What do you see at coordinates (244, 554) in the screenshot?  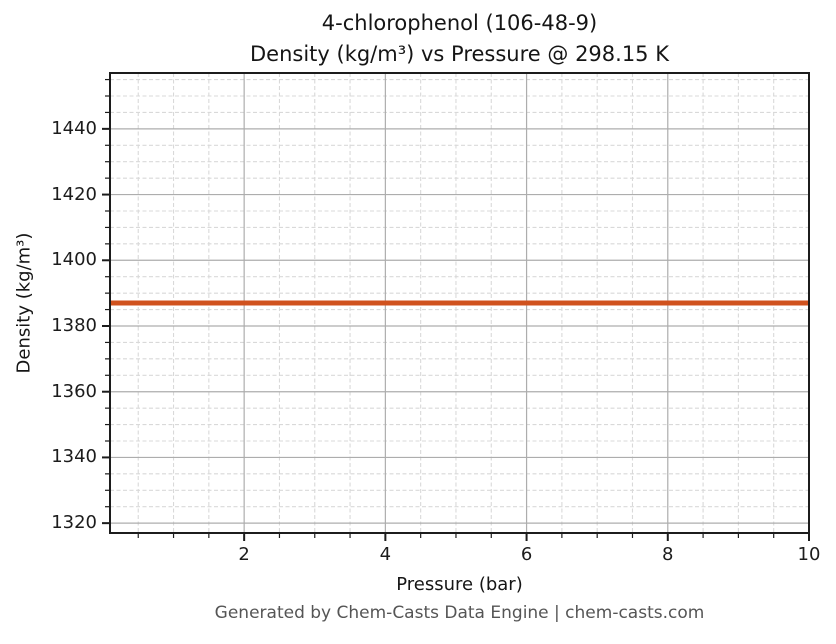 I see `x-tick-label: 2` at bounding box center [244, 554].